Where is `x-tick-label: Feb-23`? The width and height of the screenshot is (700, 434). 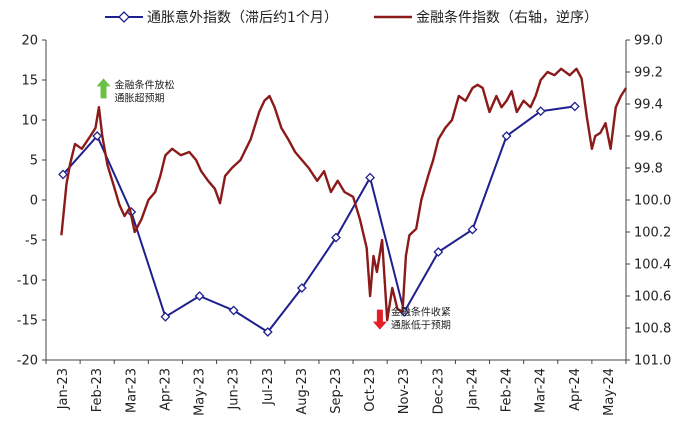
x-tick-label: Feb-23 is located at coordinates (97, 390).